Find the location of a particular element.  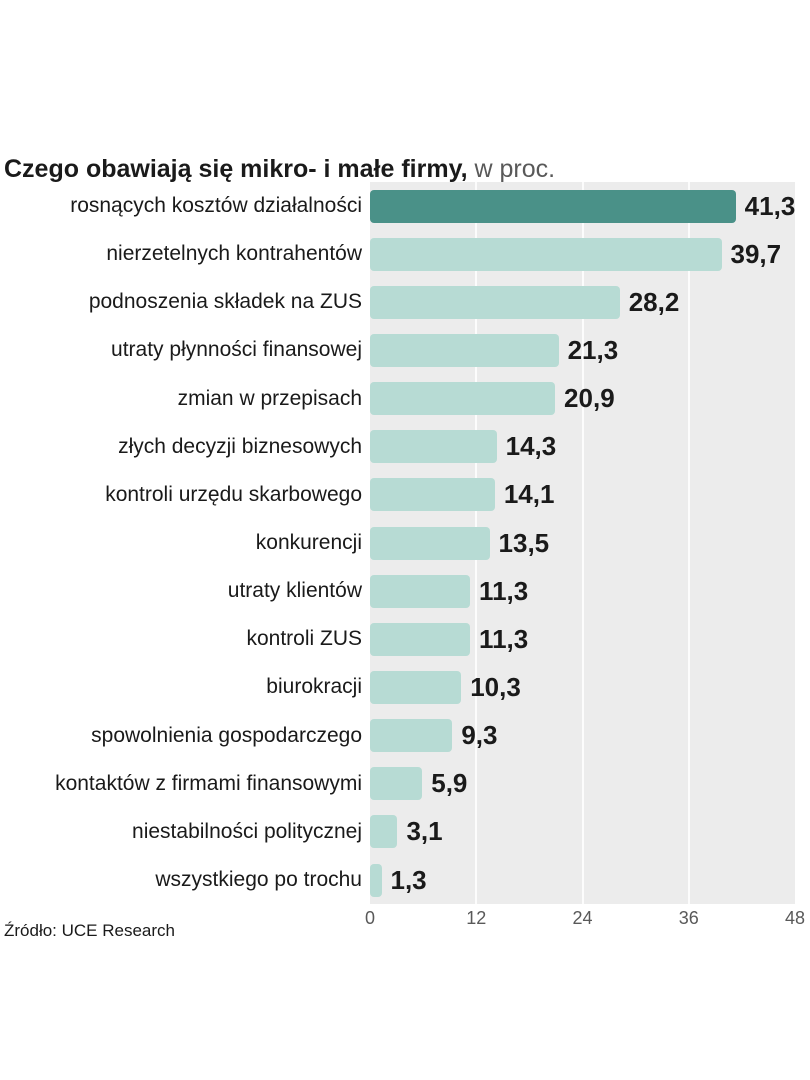

bar-area: 9,3 is located at coordinates (582, 736).